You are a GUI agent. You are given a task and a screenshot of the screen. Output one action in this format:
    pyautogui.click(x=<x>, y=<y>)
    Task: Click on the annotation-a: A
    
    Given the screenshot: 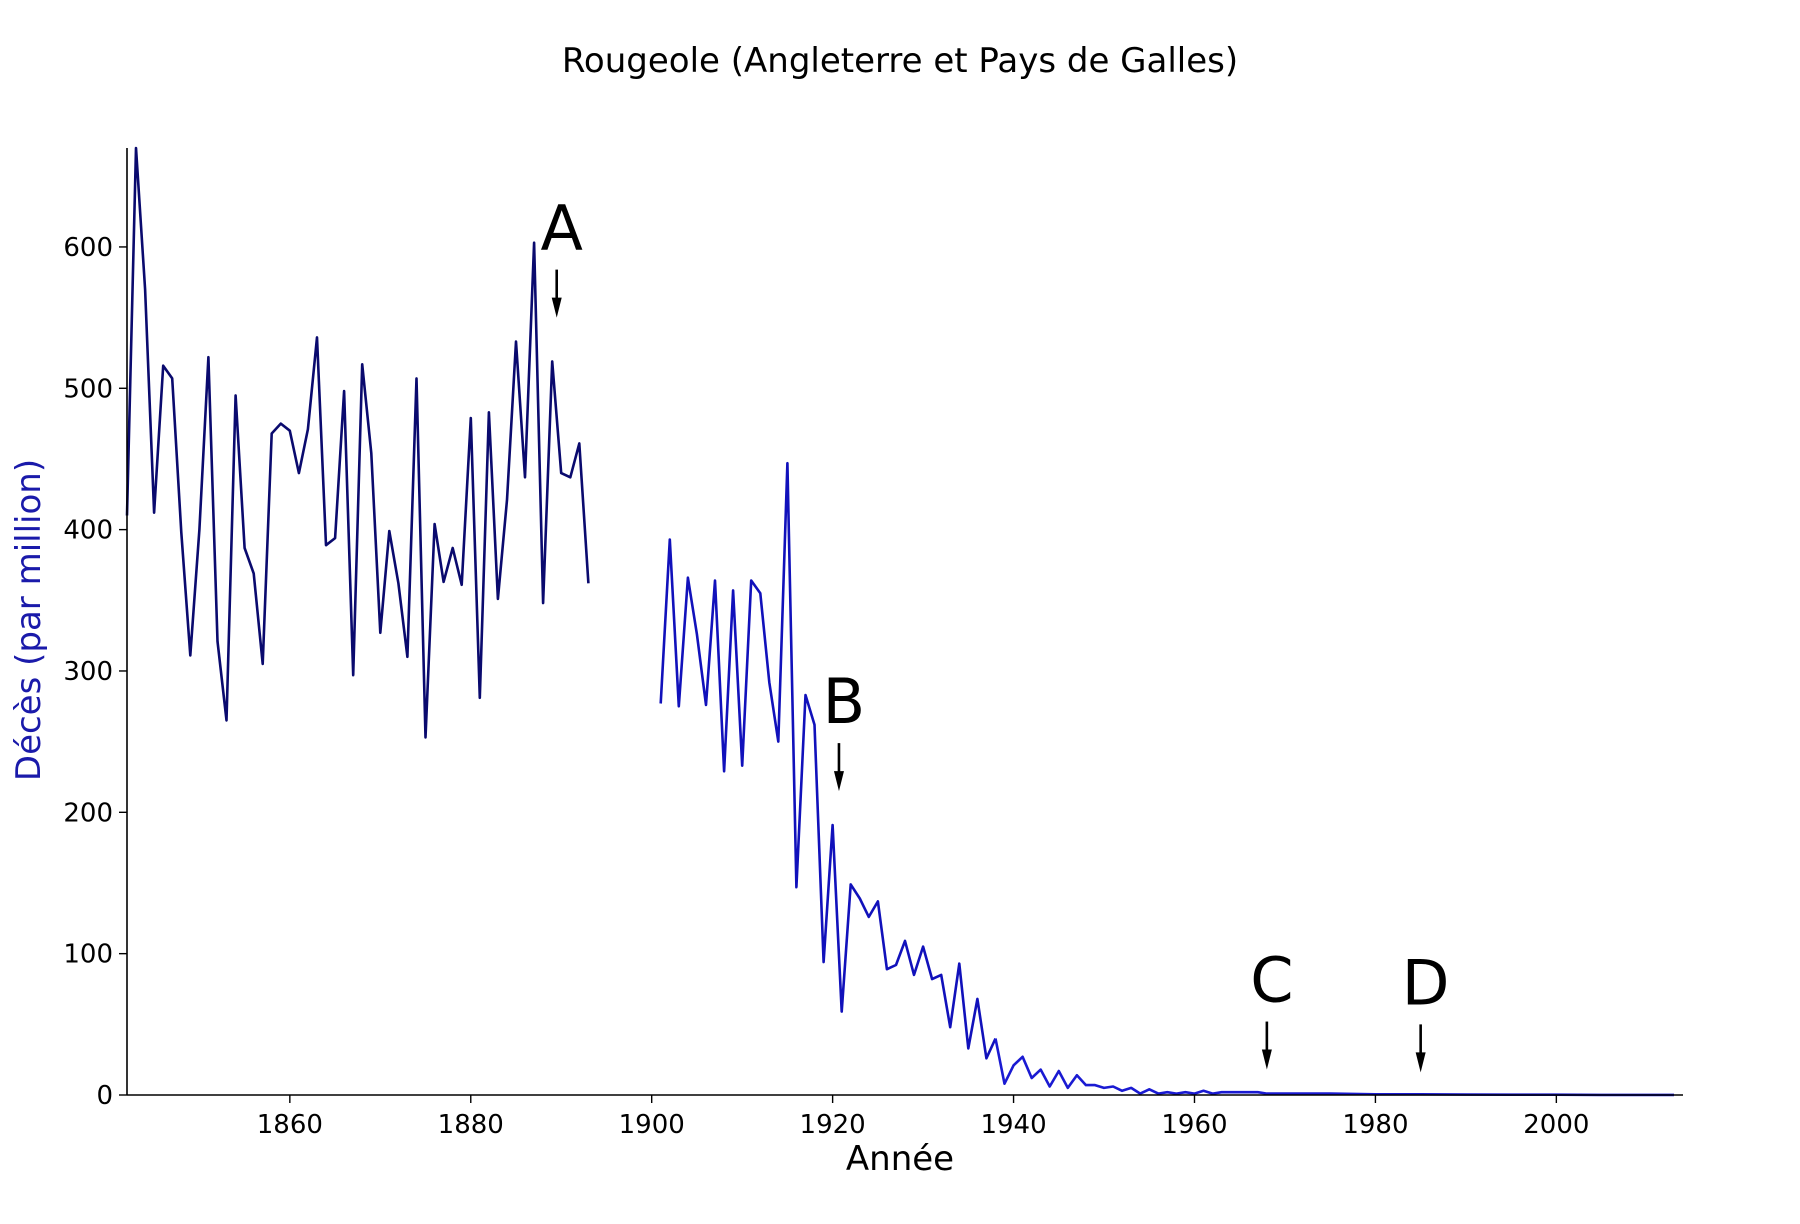 What is the action you would take?
    pyautogui.click(x=561, y=255)
    